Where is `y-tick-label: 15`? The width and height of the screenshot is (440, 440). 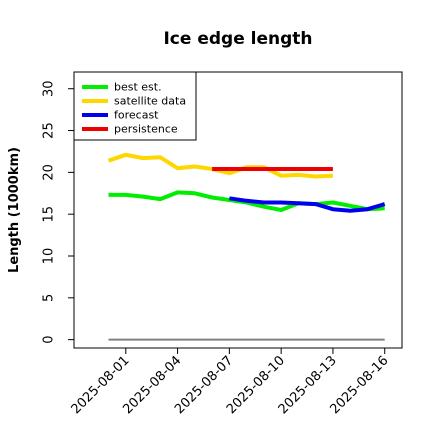 y-tick-label: 15 is located at coordinates (49, 214).